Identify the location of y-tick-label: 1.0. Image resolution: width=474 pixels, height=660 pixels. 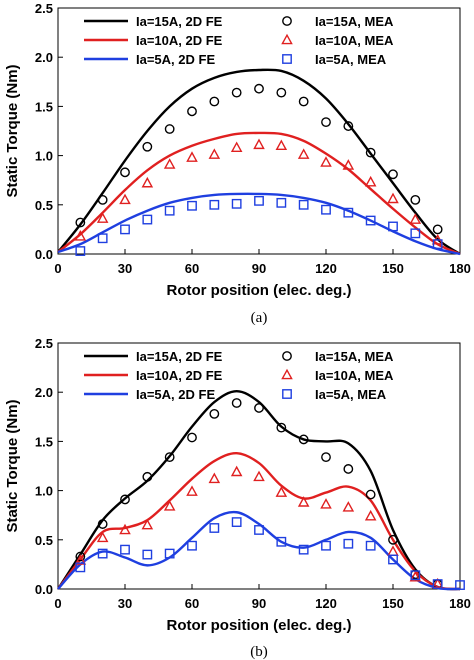
(44, 491).